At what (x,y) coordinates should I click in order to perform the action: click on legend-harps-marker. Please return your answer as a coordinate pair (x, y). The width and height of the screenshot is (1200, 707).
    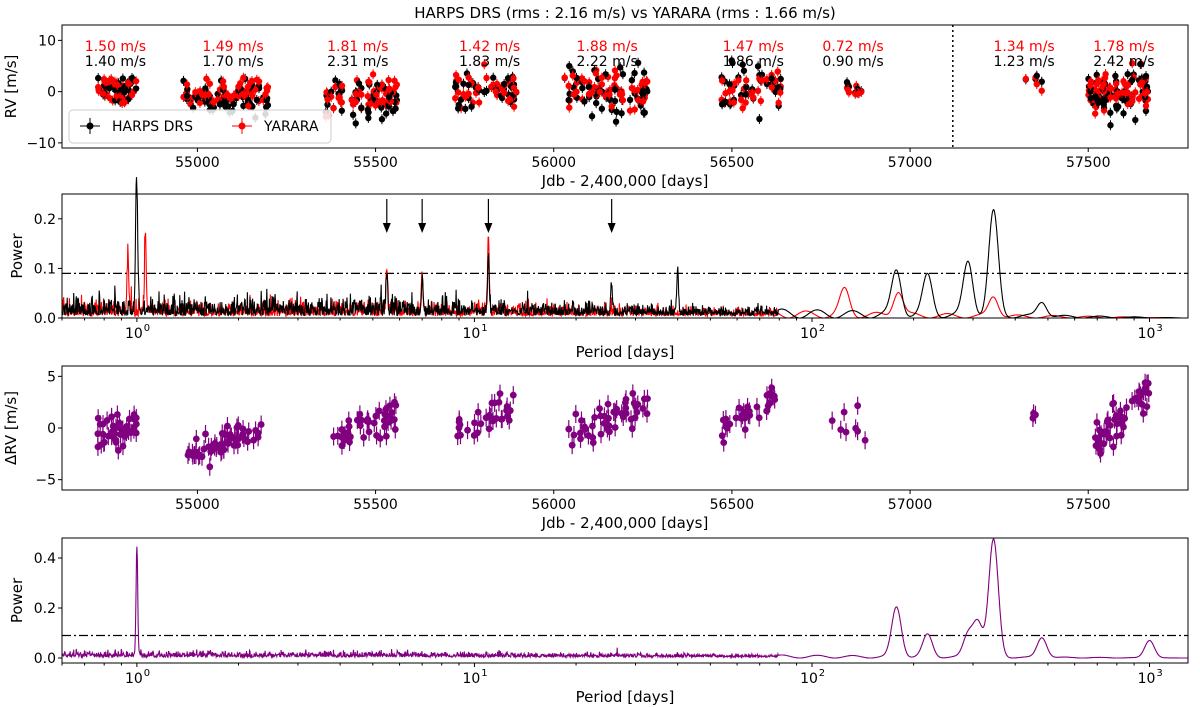
    Looking at the image, I should click on (90, 126).